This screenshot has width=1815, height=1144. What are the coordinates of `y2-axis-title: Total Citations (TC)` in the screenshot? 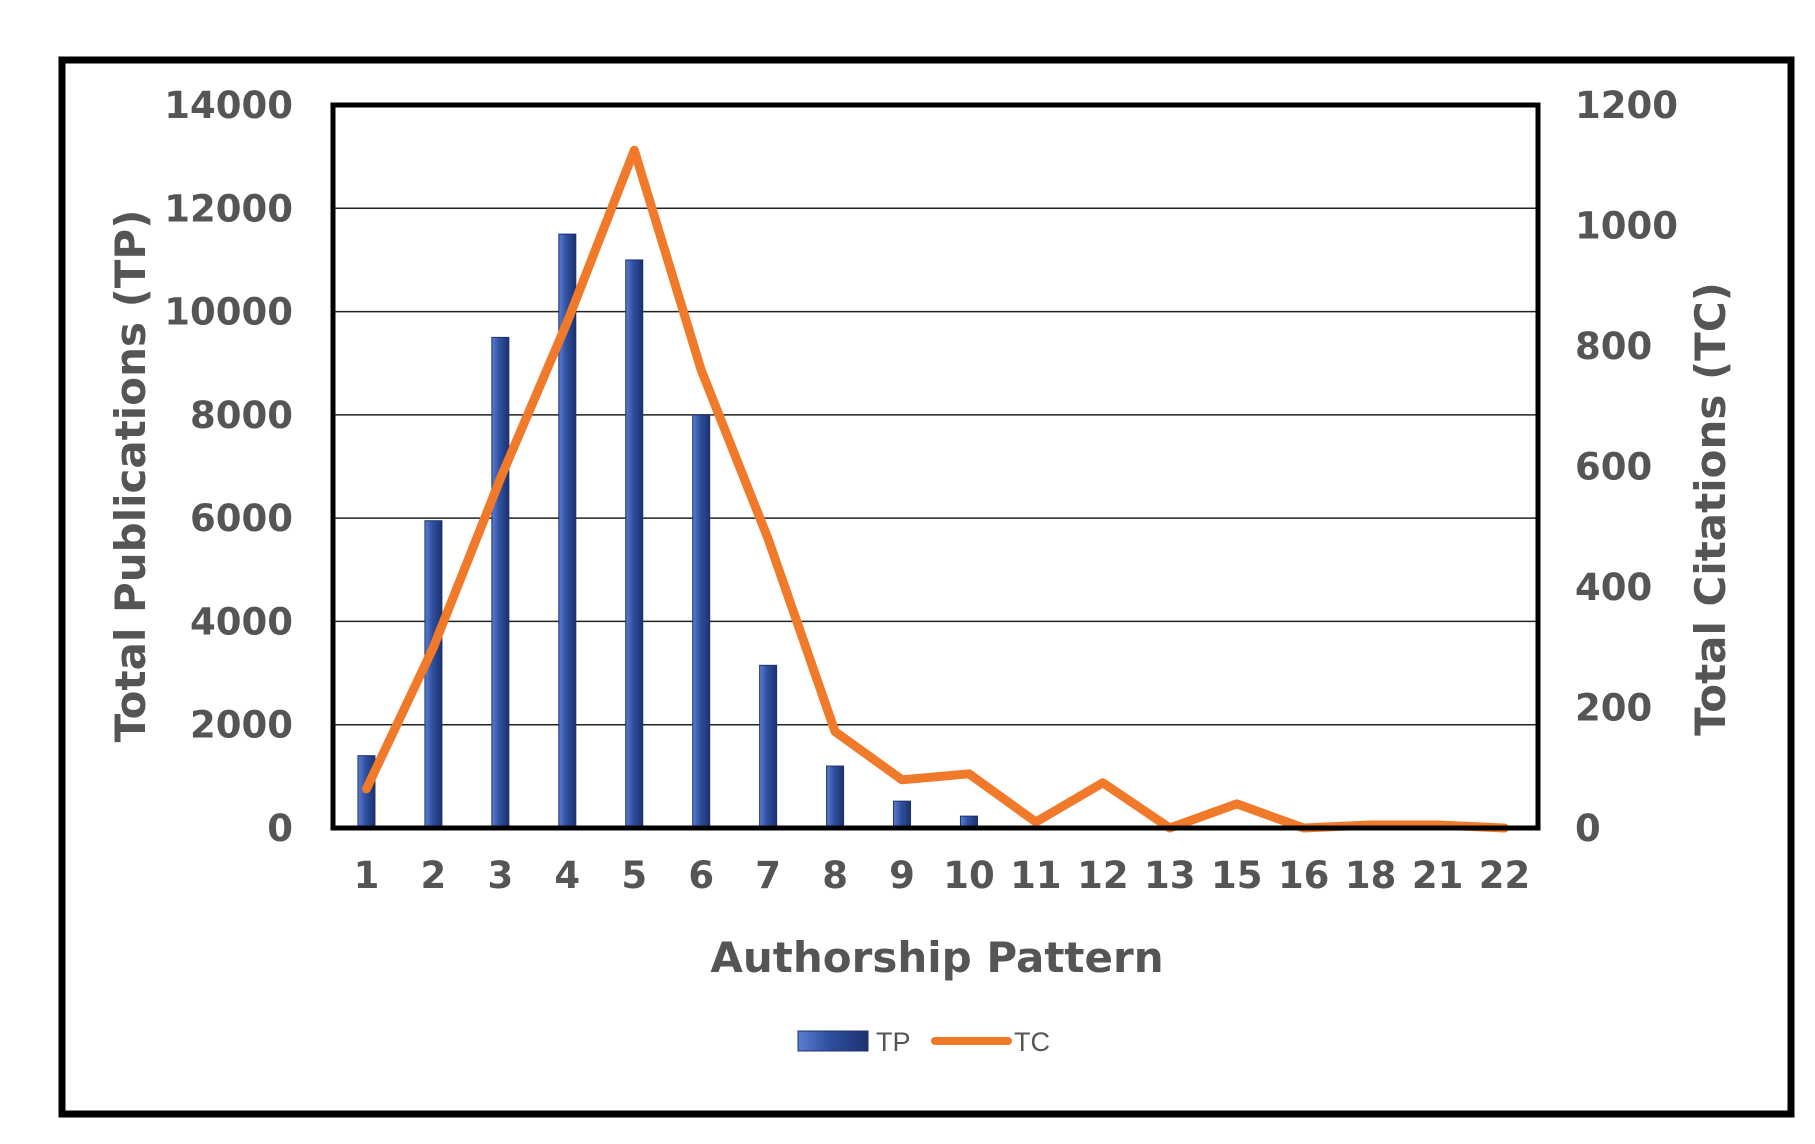 It's located at (1710, 509).